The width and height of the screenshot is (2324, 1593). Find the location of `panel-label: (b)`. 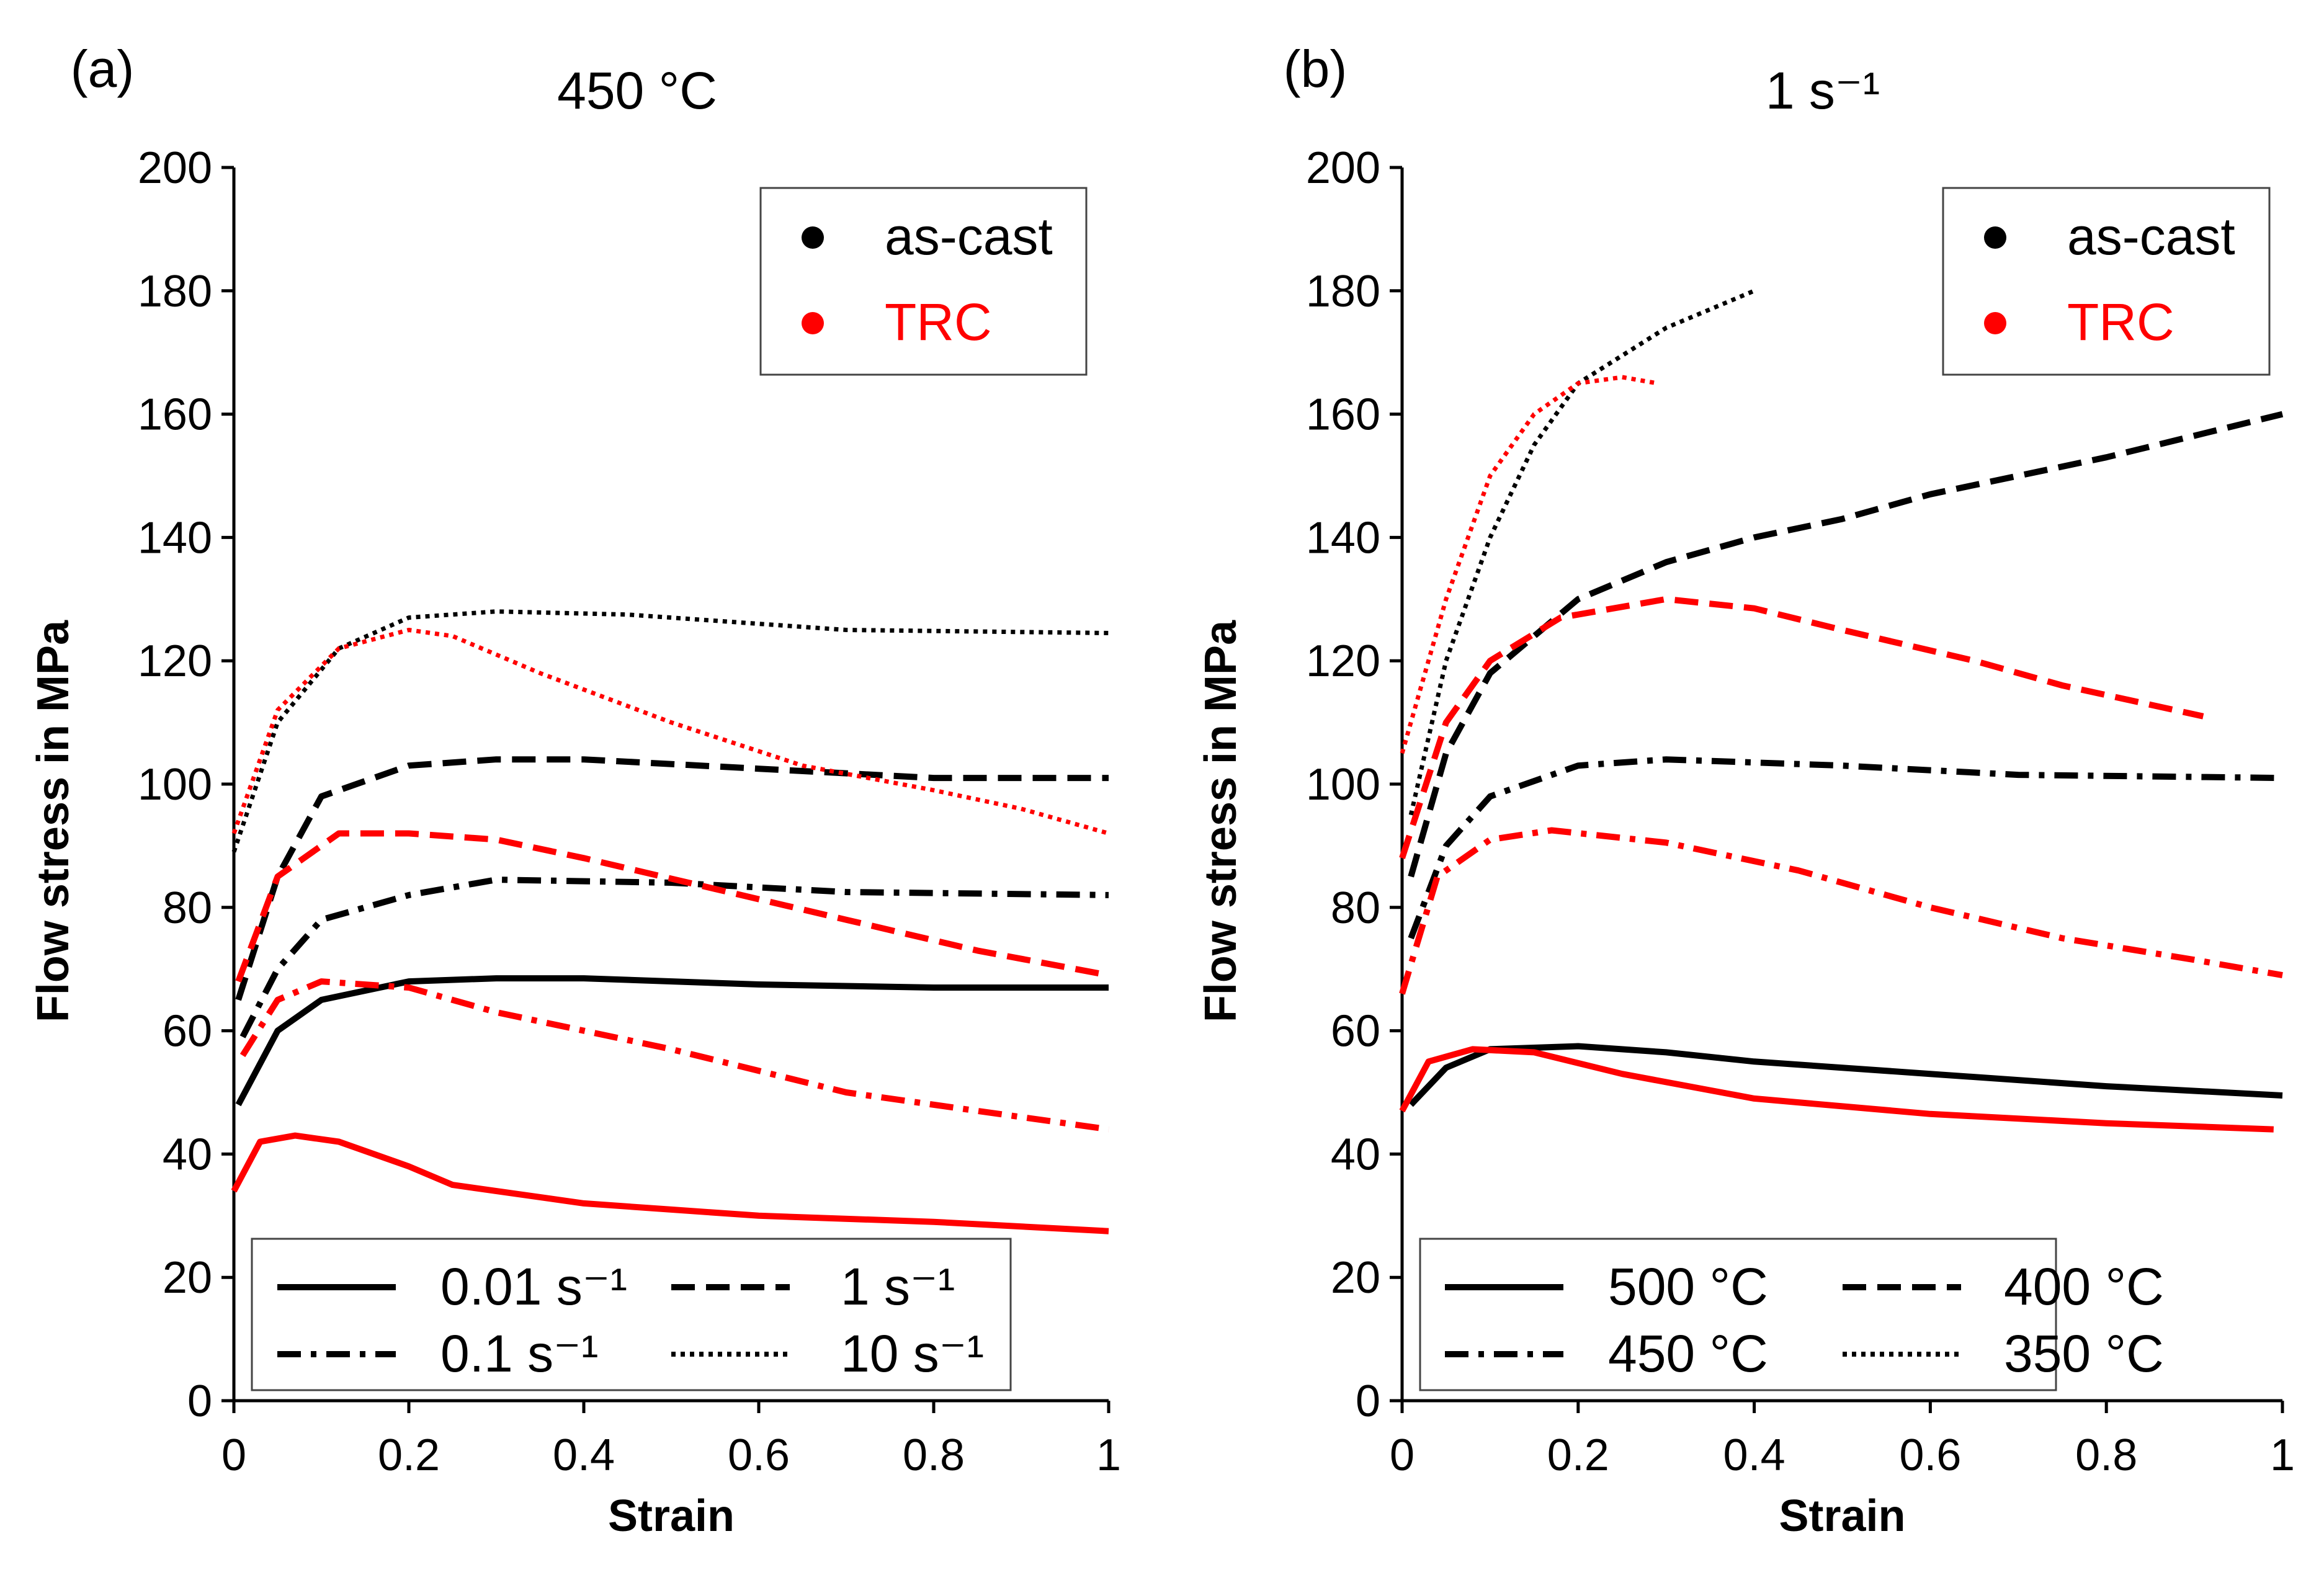

panel-label: (b) is located at coordinates (1315, 69).